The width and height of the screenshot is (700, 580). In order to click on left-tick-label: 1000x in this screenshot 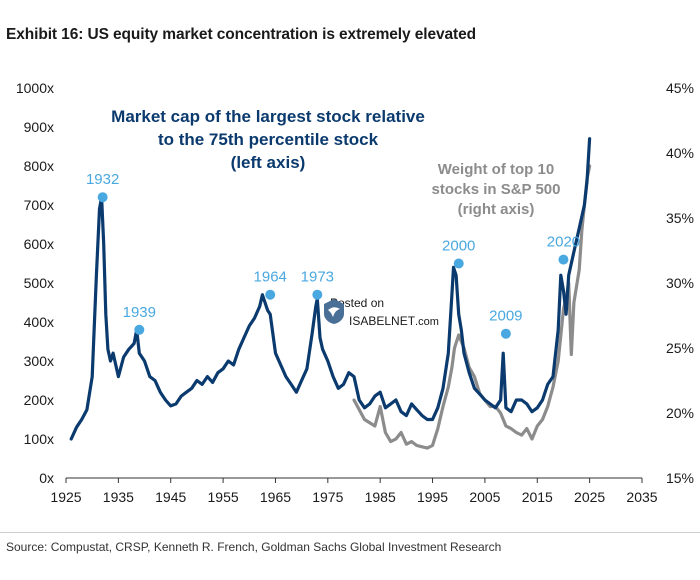, I will do `click(35, 88)`.